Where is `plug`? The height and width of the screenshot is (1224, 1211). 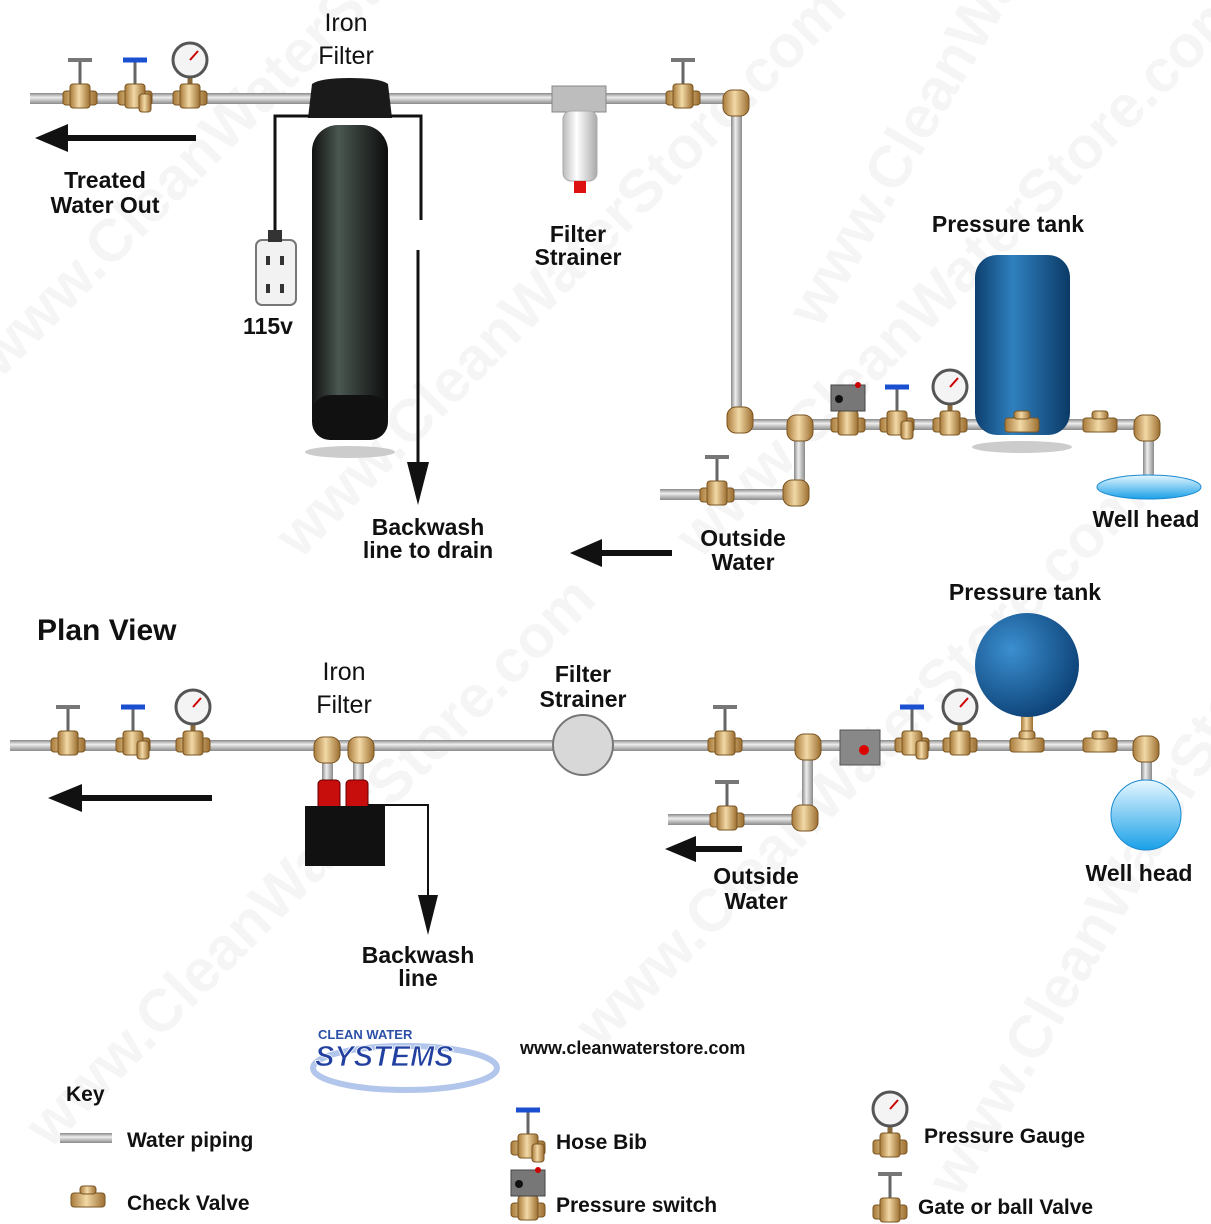
plug is located at coordinates (275, 236).